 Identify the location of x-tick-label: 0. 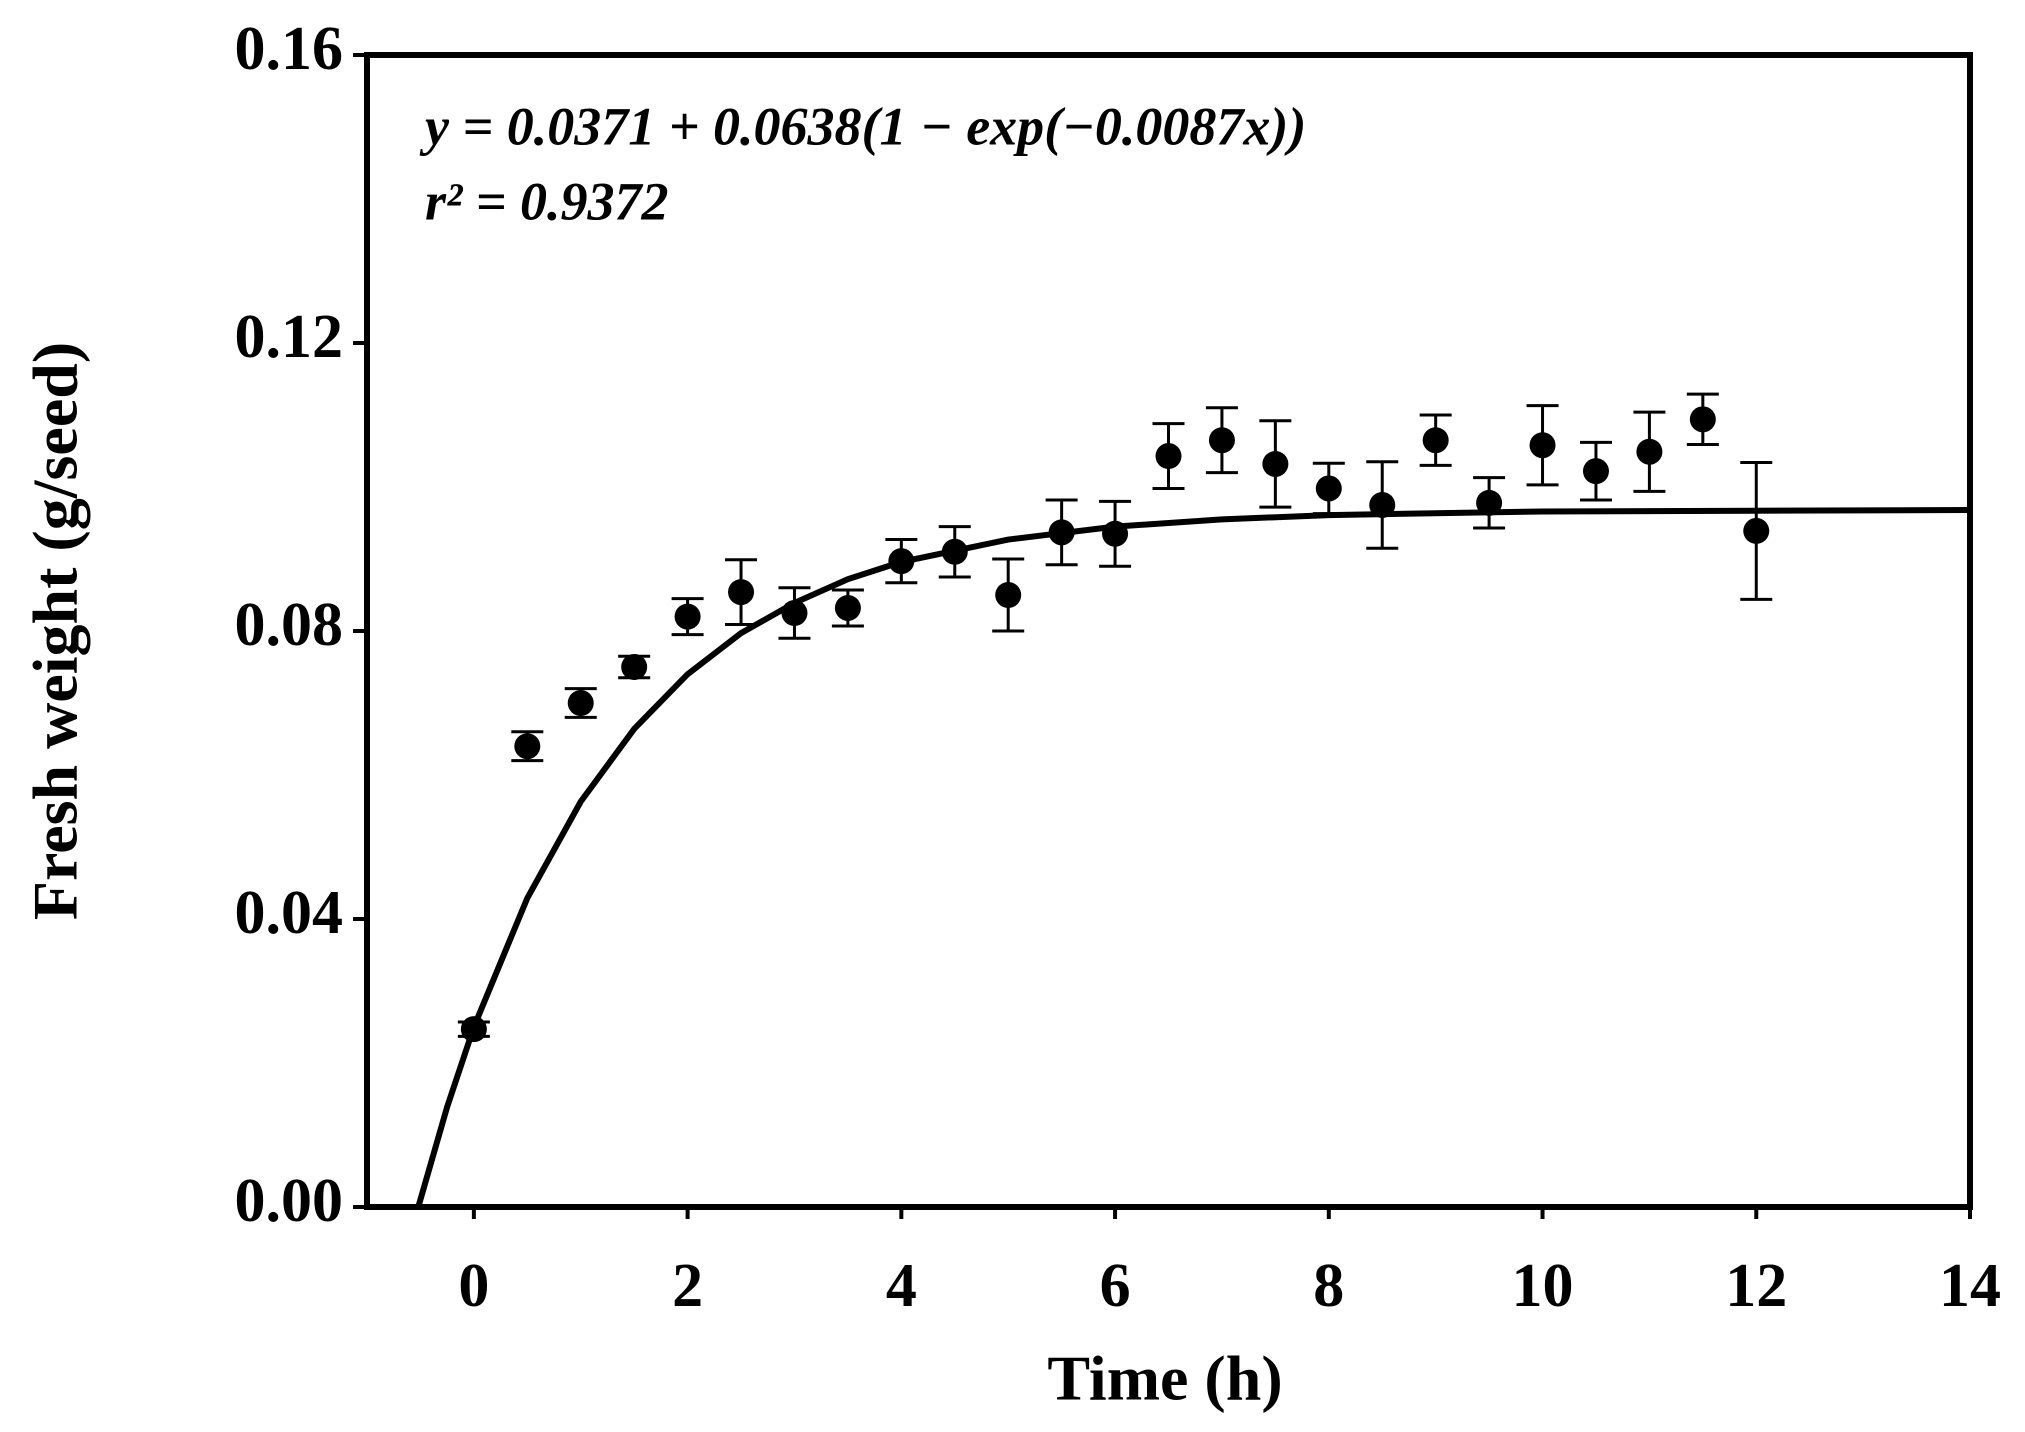
(473, 1286).